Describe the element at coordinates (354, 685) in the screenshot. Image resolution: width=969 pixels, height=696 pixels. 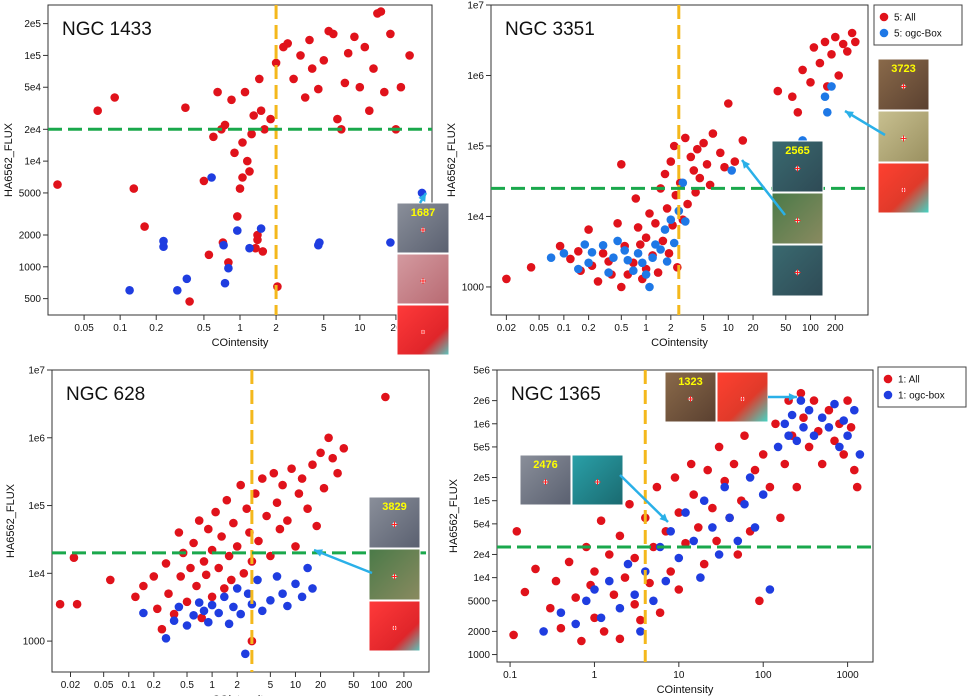
I see `x-tick-label: 50` at that location.